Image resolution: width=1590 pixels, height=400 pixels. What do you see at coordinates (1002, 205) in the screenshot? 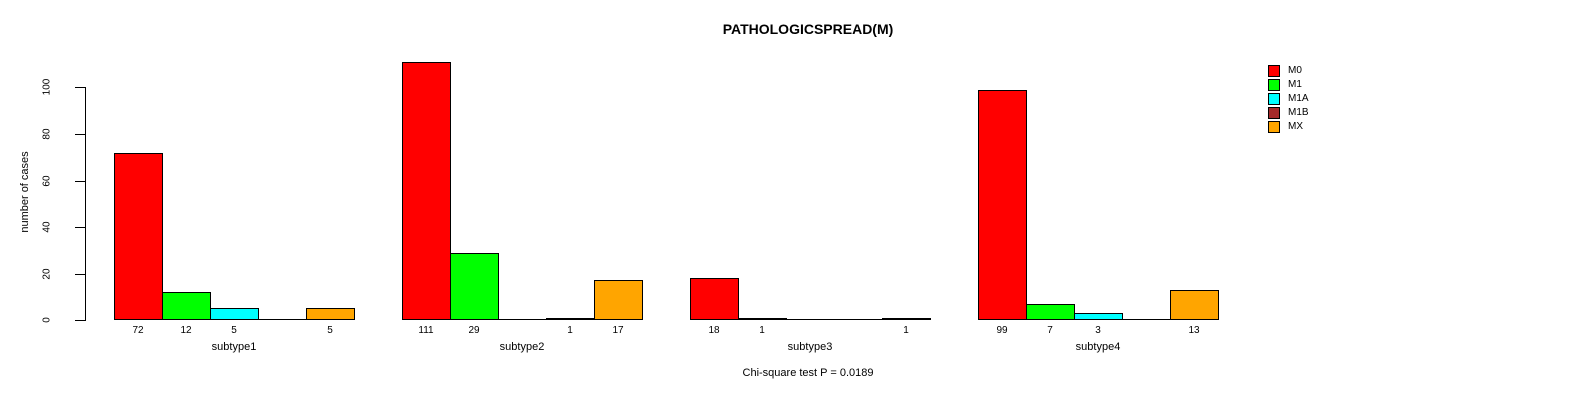
I see `bar-m0-subtype4` at bounding box center [1002, 205].